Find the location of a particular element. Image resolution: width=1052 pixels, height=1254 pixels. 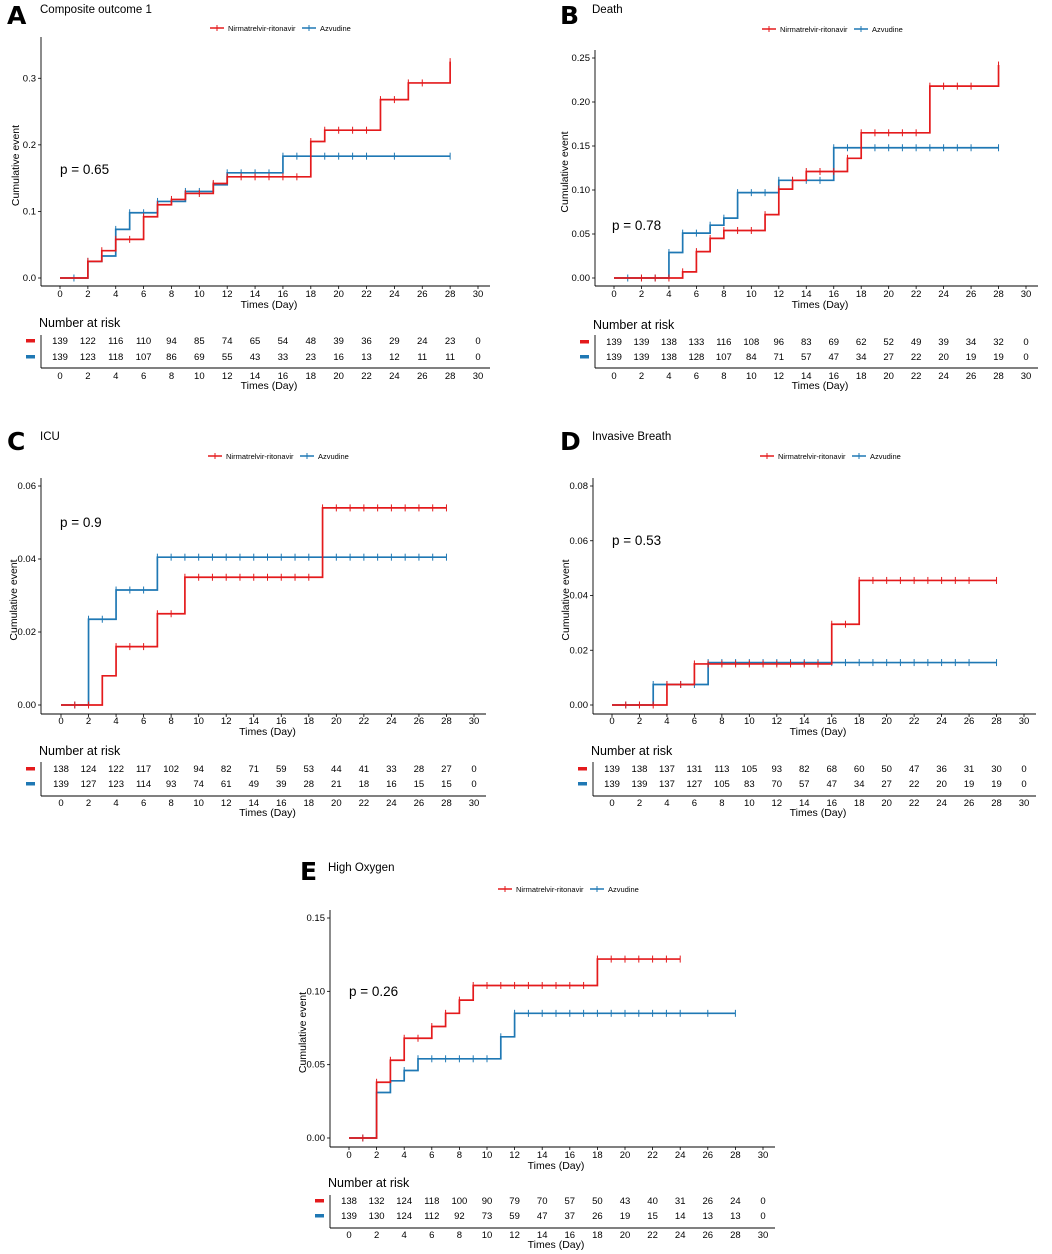

legend-label-azvudine: Azvudine is located at coordinates (885, 456).